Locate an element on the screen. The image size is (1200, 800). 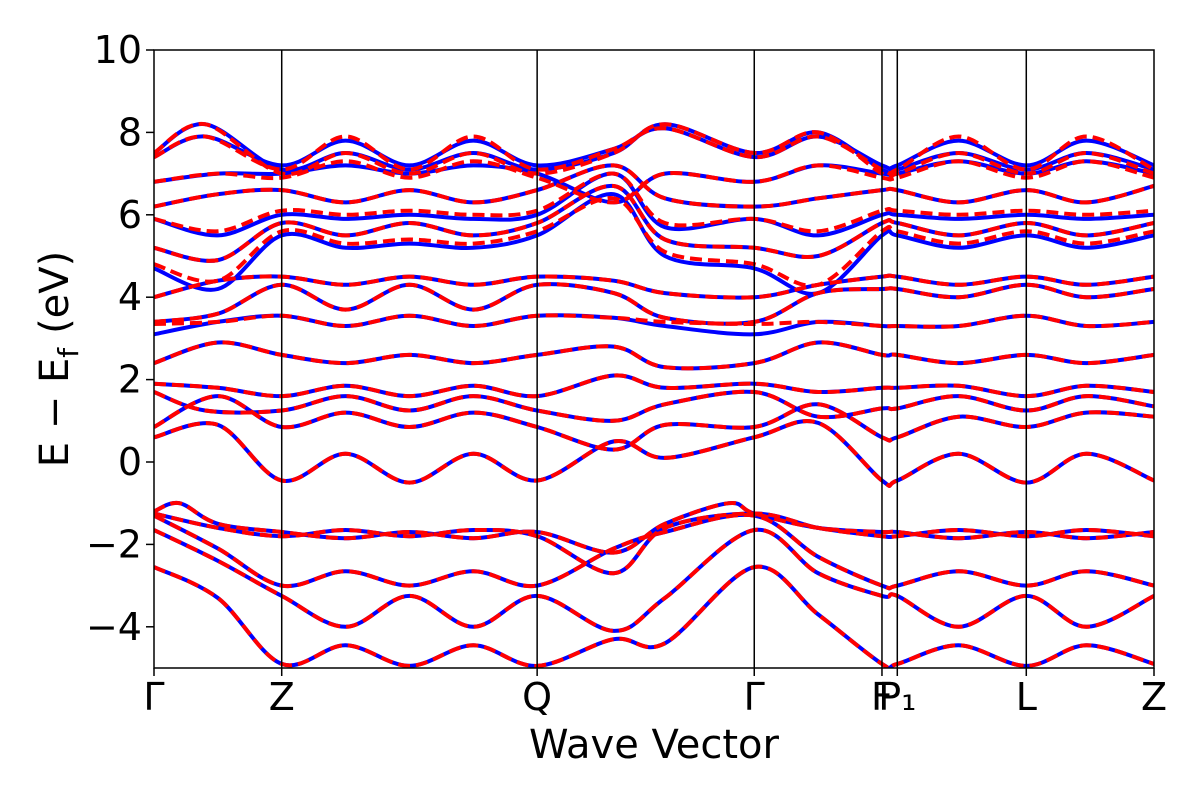
x-axis-title: Wave Vector is located at coordinates (654, 745).